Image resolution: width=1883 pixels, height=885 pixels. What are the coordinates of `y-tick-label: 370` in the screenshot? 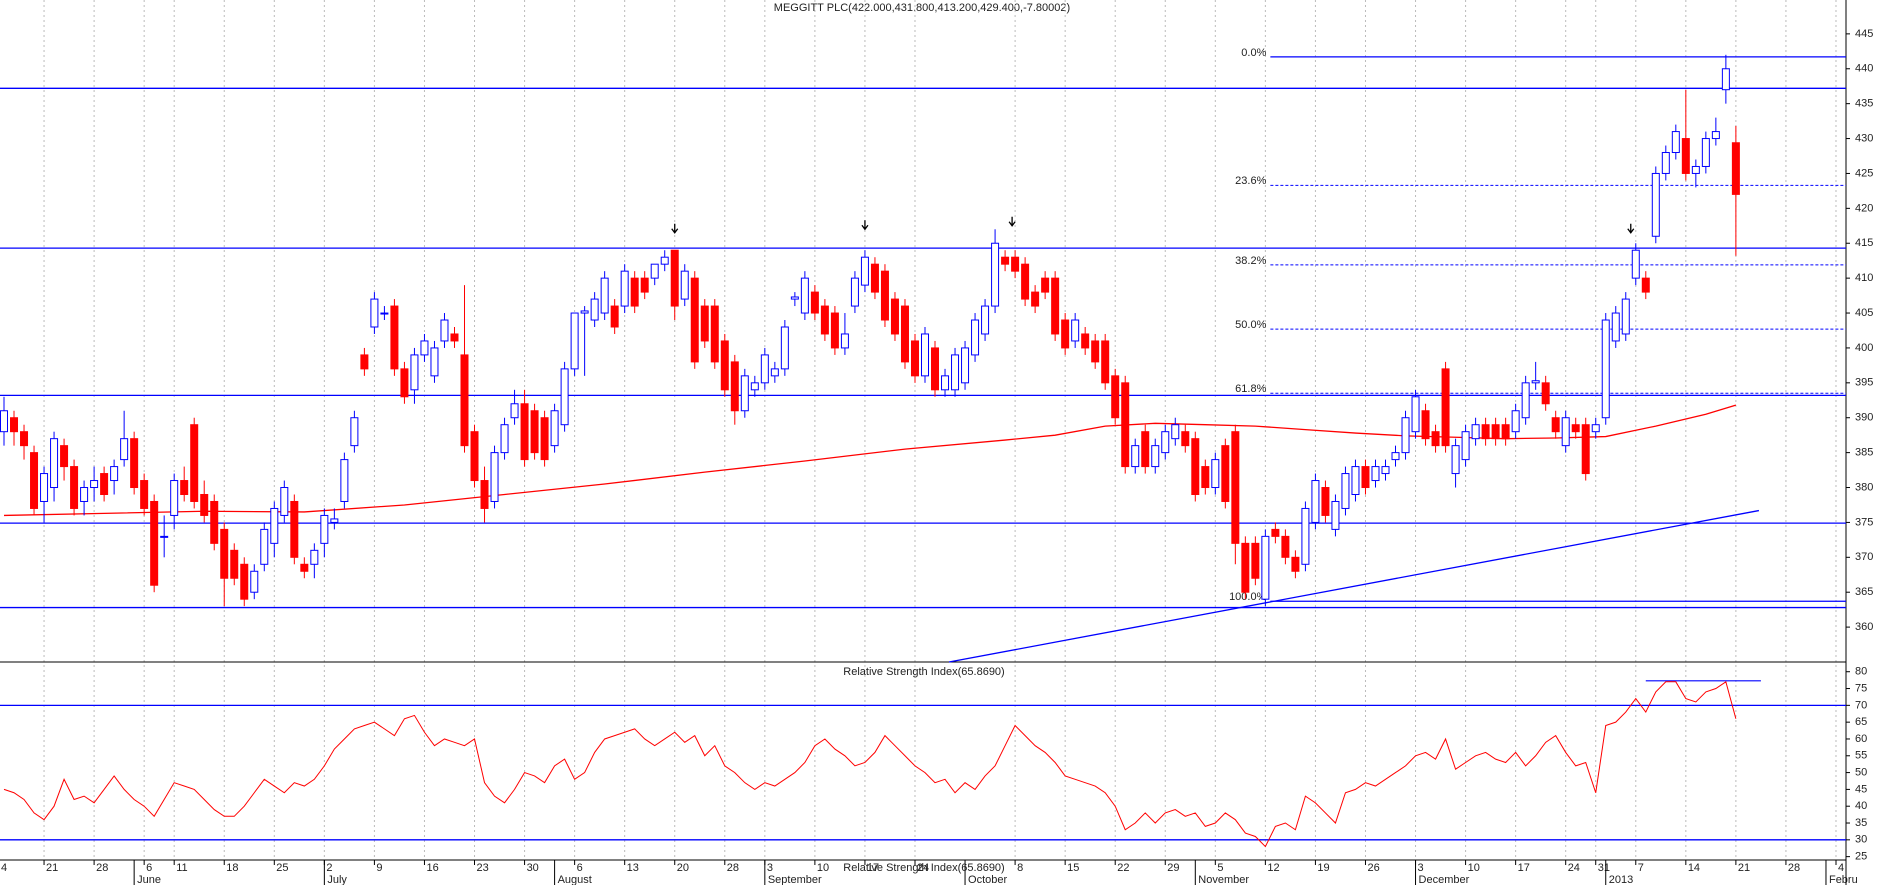 It's located at (1864, 557).